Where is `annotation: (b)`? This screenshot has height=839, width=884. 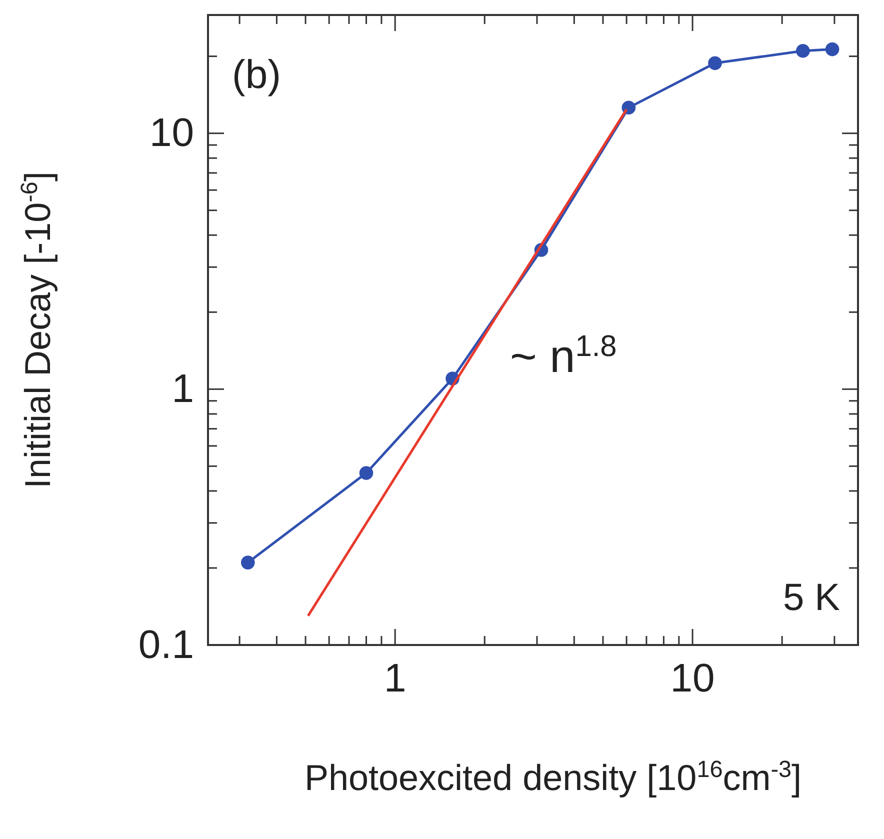 annotation: (b) is located at coordinates (256, 75).